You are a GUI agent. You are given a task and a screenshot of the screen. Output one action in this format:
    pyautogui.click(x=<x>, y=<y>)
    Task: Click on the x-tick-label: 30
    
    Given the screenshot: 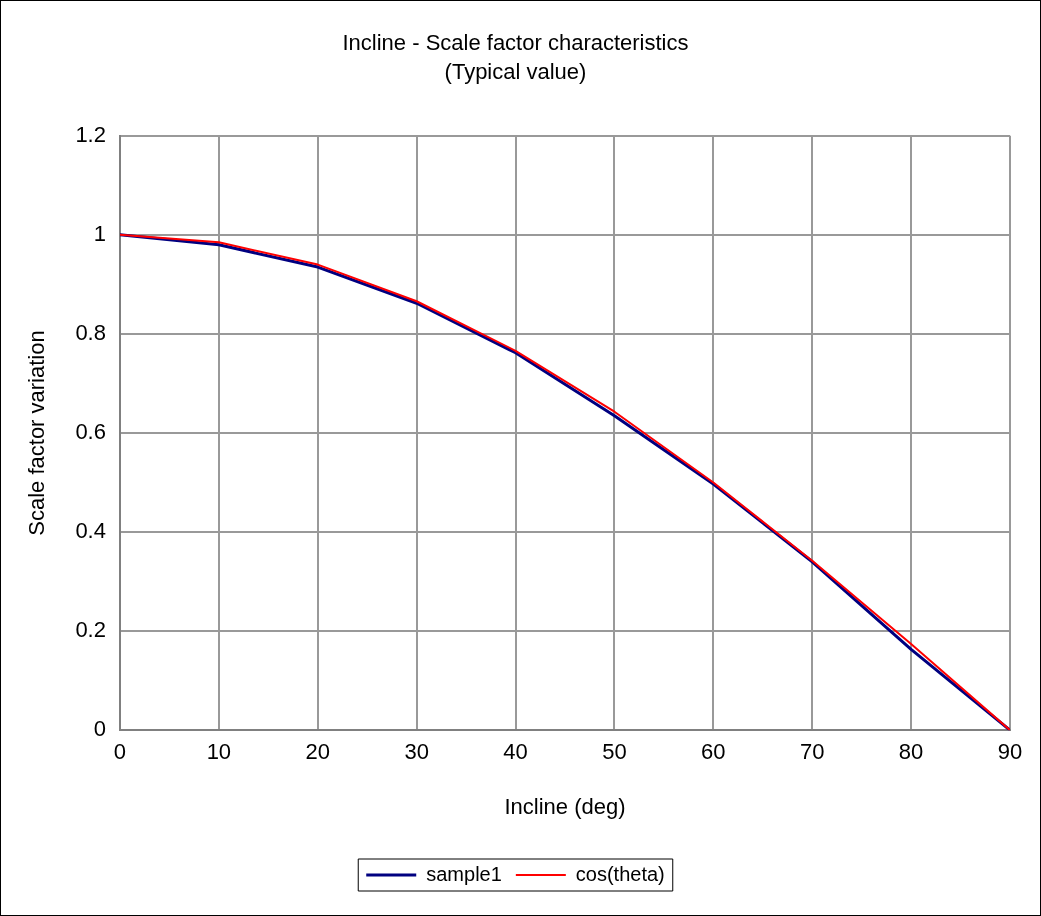 What is the action you would take?
    pyautogui.click(x=416, y=752)
    